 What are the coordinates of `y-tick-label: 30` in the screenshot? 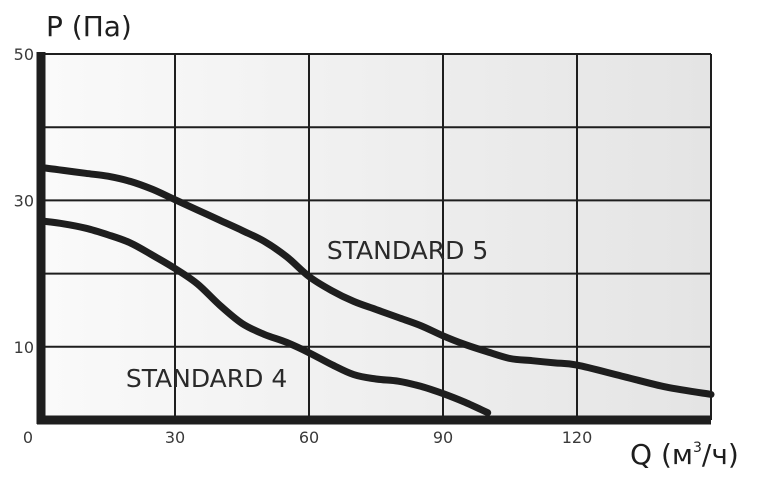 It's located at (24, 200).